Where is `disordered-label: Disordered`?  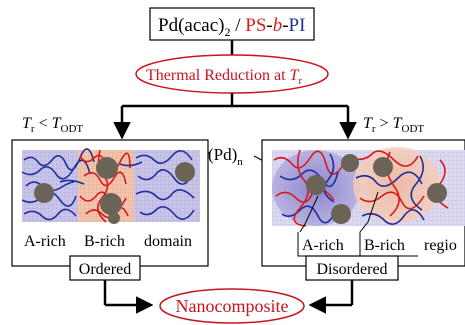
disordered-label: Disordered is located at coordinates (351, 269).